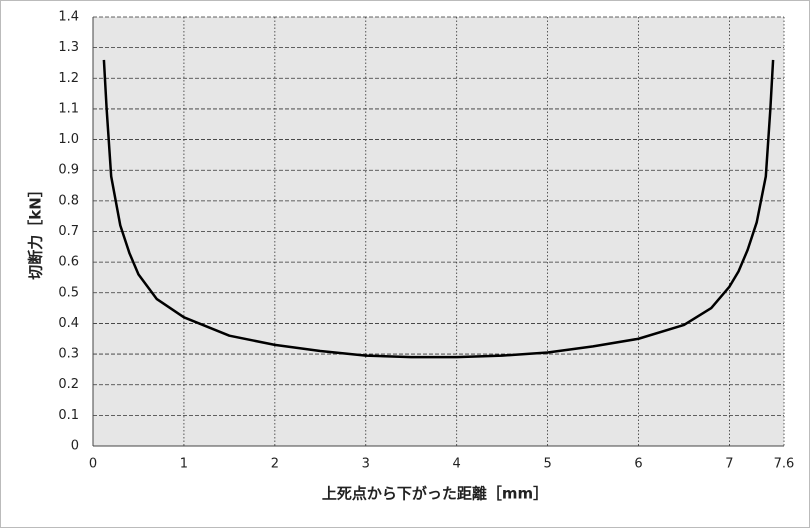 The width and height of the screenshot is (810, 528). Describe the element at coordinates (75, 446) in the screenshot. I see `y-tick-label: 0` at that location.